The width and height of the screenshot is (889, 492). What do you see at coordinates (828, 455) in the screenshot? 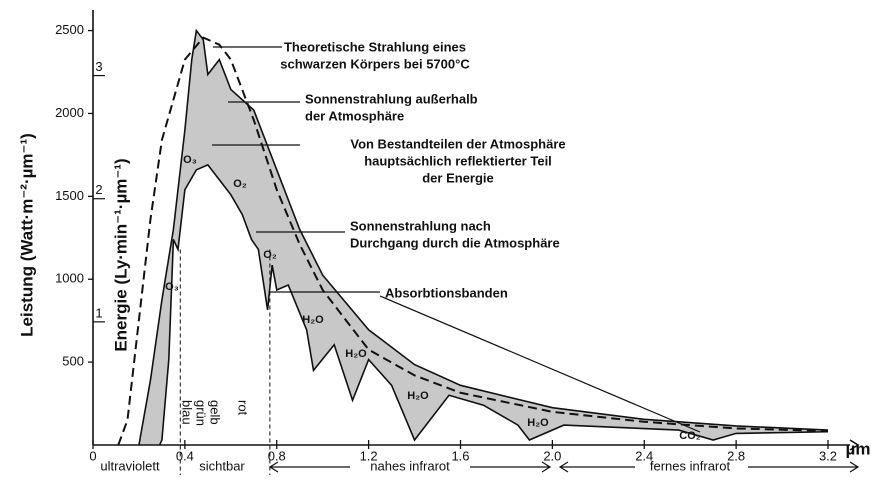
I see `x-tick-label: 3.2` at bounding box center [828, 455].